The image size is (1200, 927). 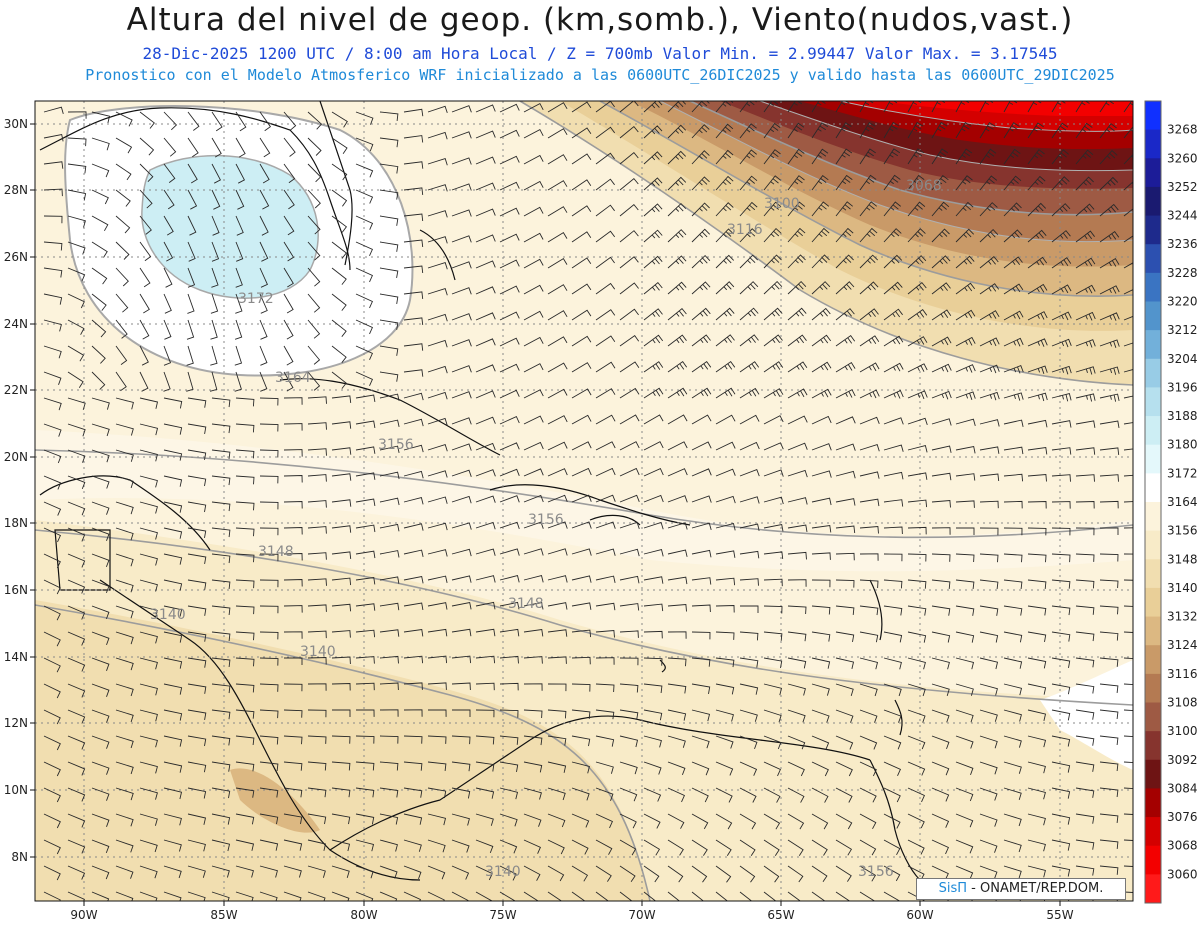 I want to click on lon-tick: 75W, so click(x=502, y=915).